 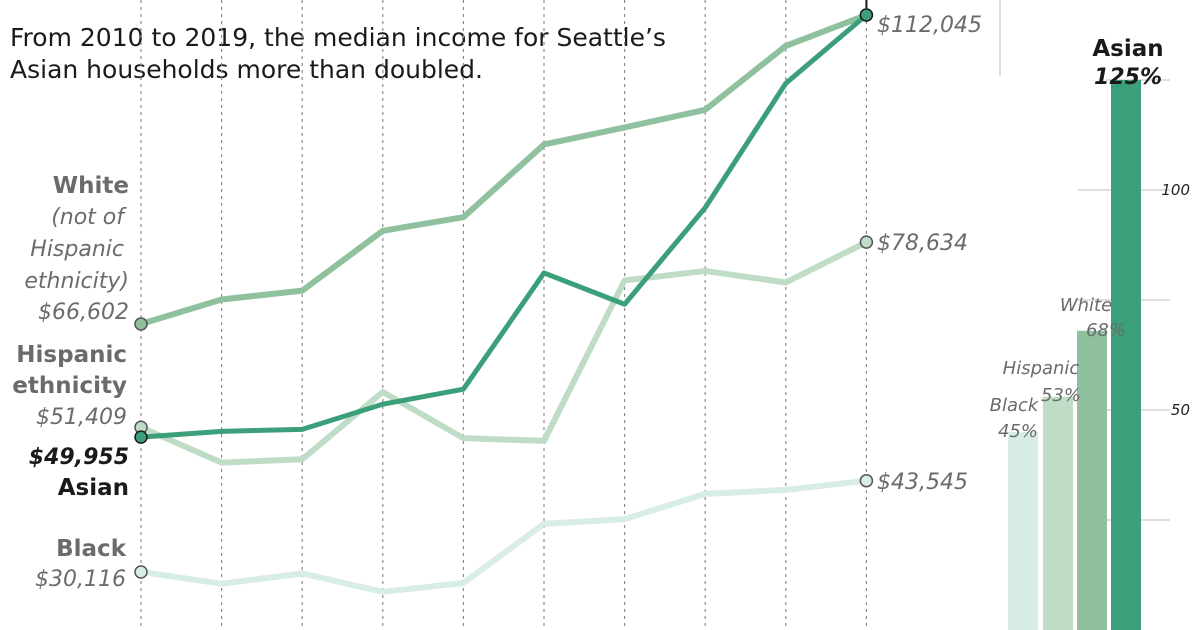 What do you see at coordinates (1041, 368) in the screenshot?
I see `bar-category-hispanic: Hispanic` at bounding box center [1041, 368].